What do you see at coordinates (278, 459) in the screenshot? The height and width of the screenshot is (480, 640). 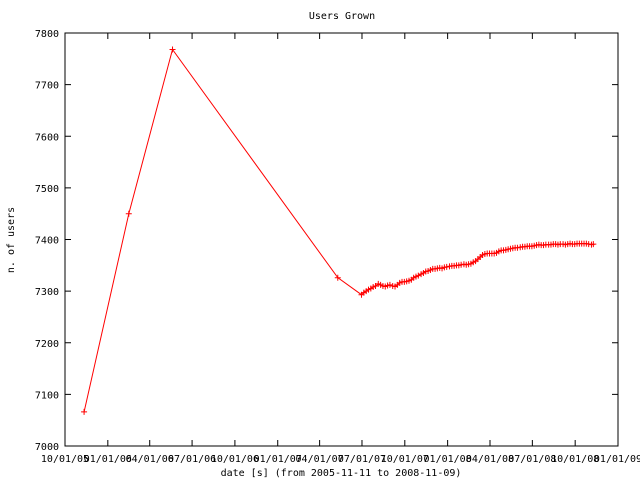 I see `x-tick-label: 01/01/07` at bounding box center [278, 459].